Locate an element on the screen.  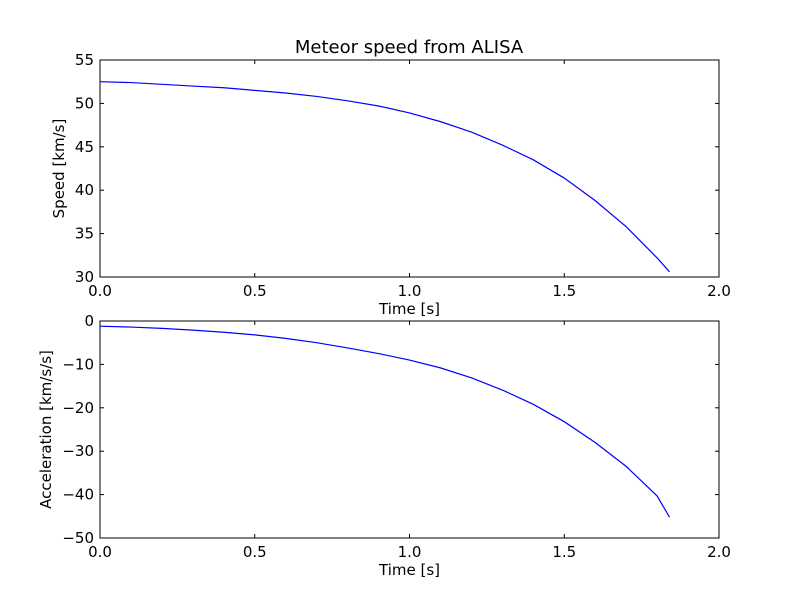
chart-1-x-axis-label: Time [s] is located at coordinates (409, 309).